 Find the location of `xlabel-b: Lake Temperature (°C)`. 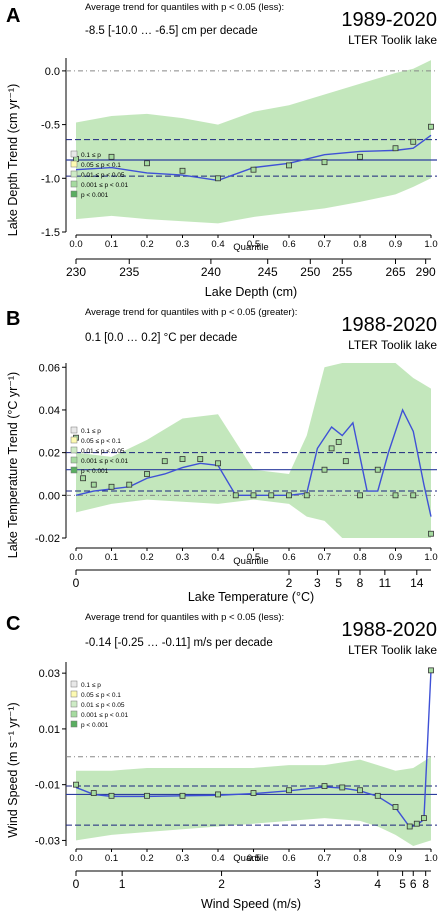

xlabel-b: Lake Temperature (°C) is located at coordinates (251, 597).